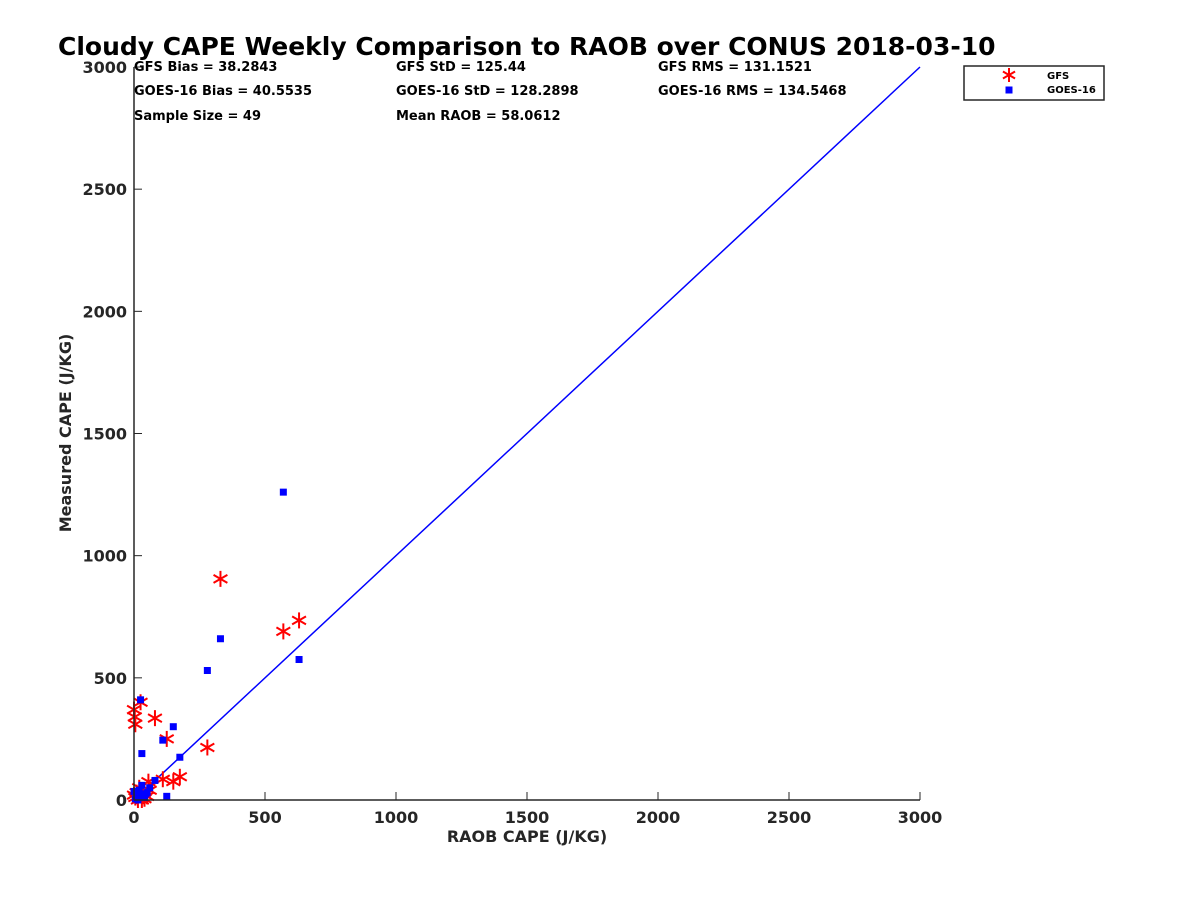  What do you see at coordinates (104, 311) in the screenshot?
I see `y-tick-label: 2000` at bounding box center [104, 311].